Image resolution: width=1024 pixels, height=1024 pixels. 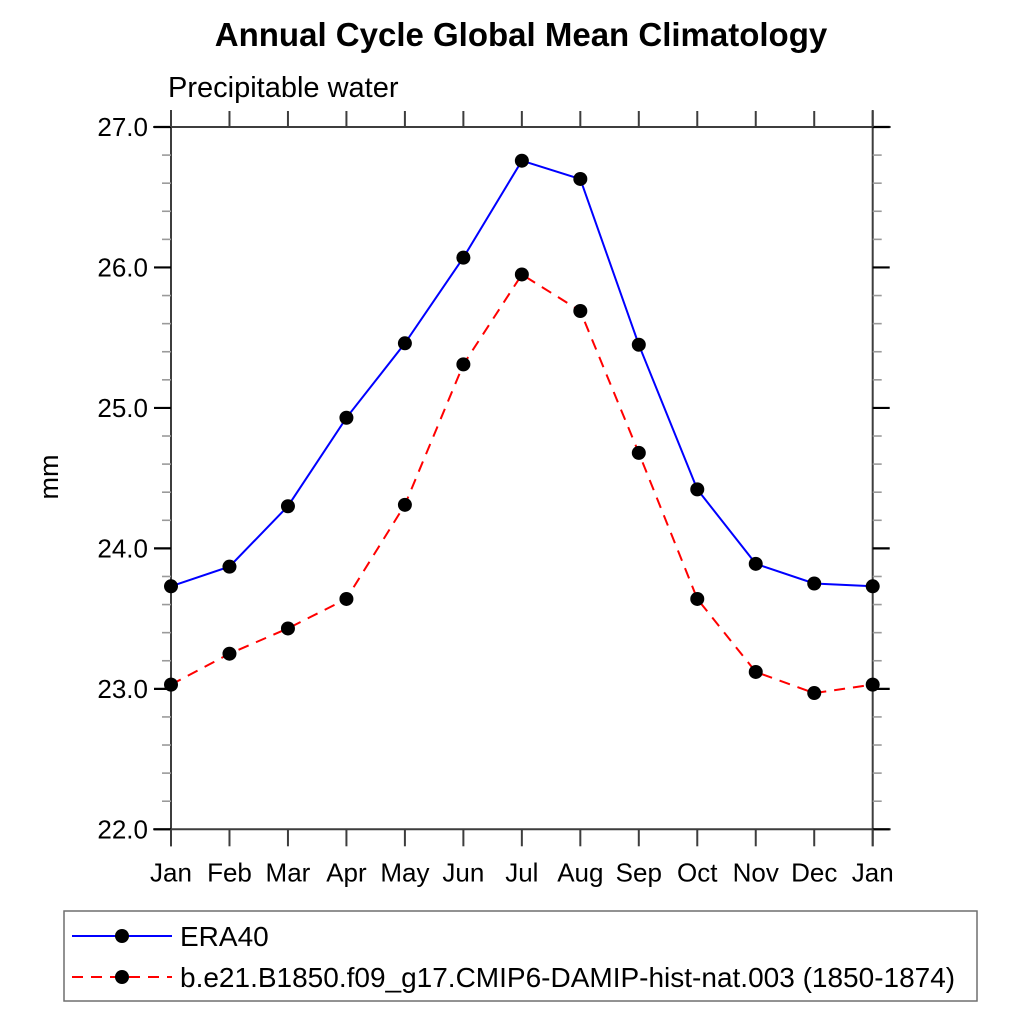 I want to click on x-tick-label: Aug, so click(x=580, y=872).